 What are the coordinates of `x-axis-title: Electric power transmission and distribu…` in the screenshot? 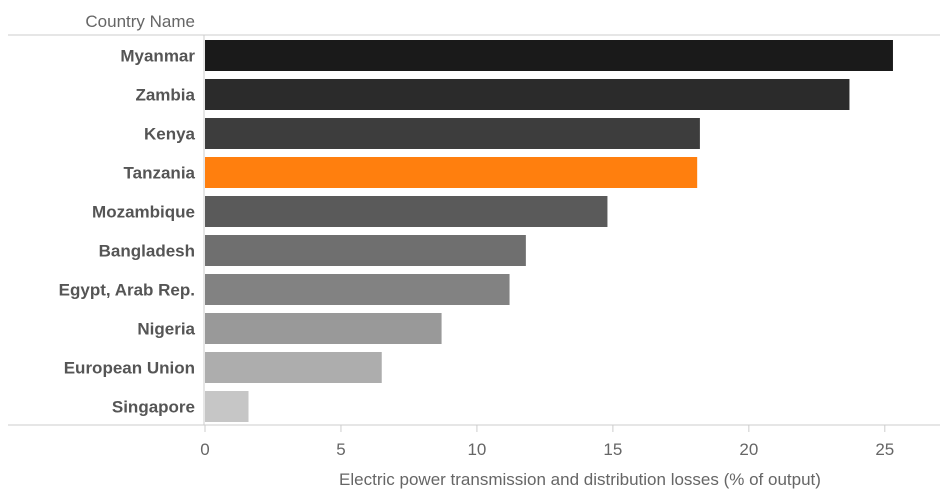 It's located at (580, 479).